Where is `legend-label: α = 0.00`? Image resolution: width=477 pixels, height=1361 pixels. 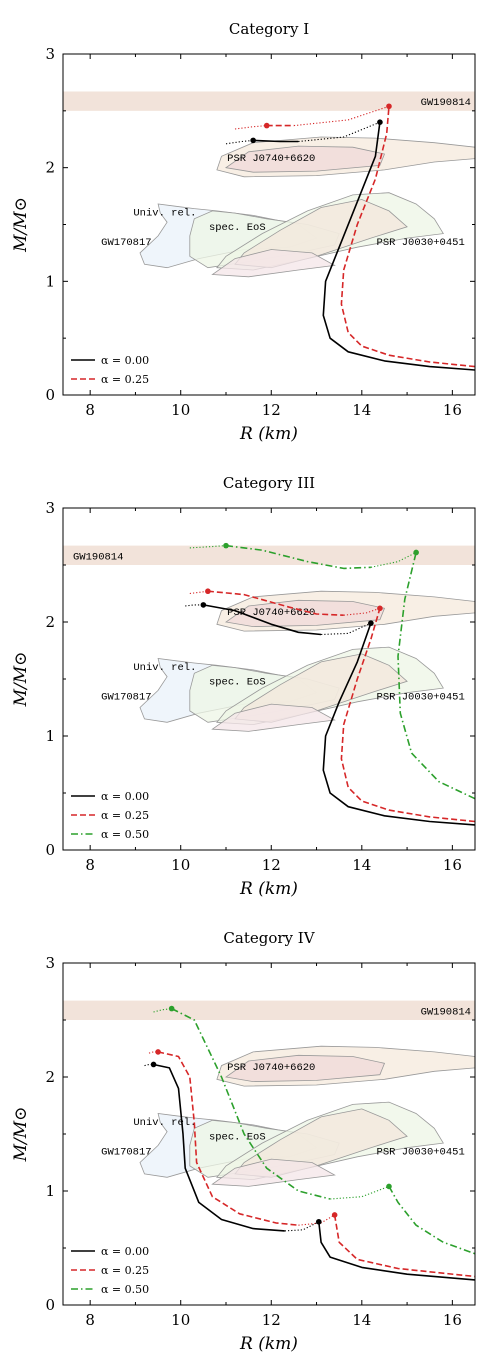 legend-label: α = 0.00 is located at coordinates (125, 1251).